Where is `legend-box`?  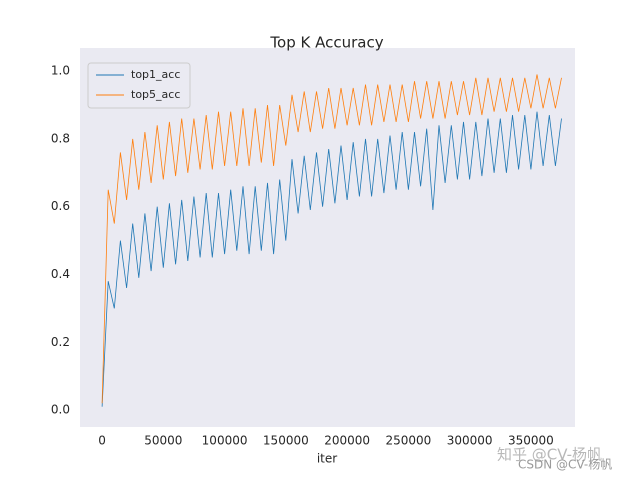
legend-box is located at coordinates (139, 85).